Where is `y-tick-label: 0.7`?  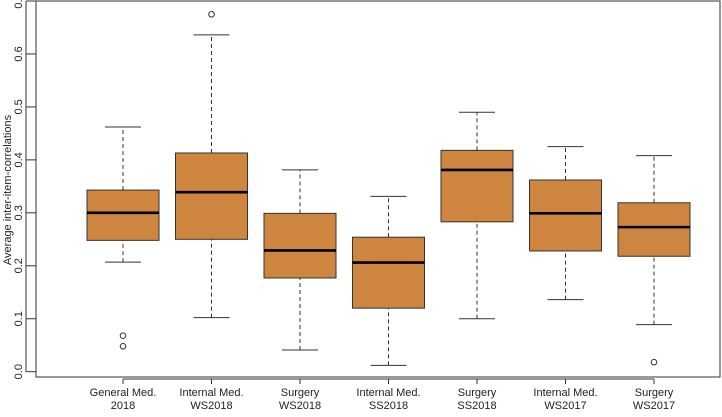
y-tick-label: 0.7 is located at coordinates (19, 4).